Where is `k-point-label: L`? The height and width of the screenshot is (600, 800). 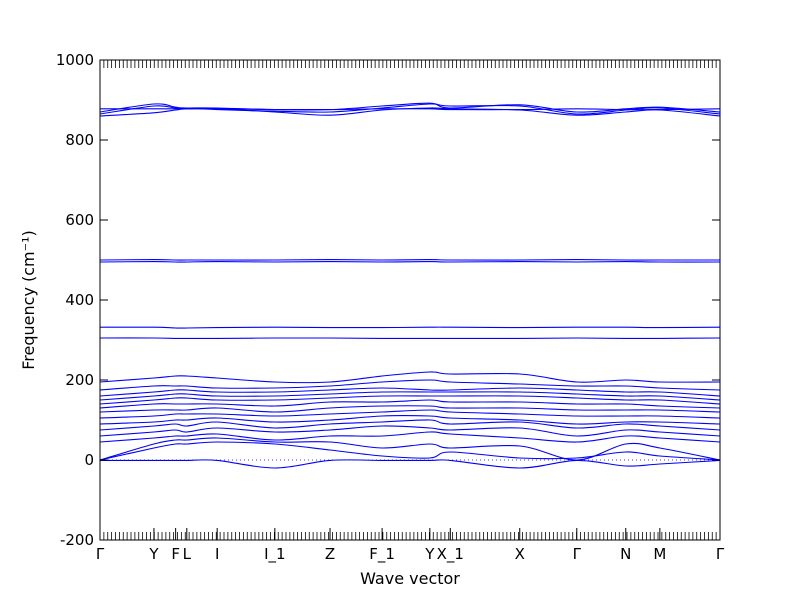
k-point-label: L is located at coordinates (187, 554).